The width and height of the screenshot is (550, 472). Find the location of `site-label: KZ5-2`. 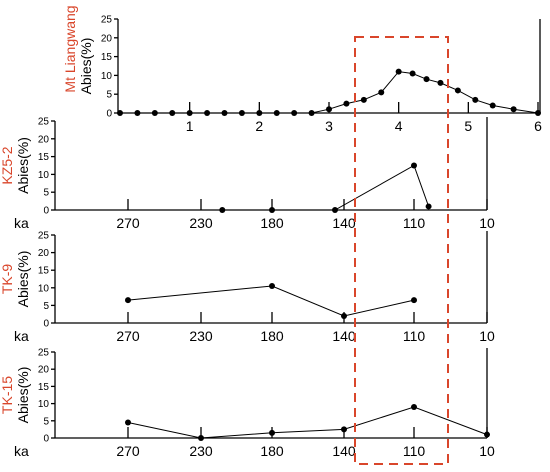

site-label: KZ5-2 is located at coordinates (7, 165).